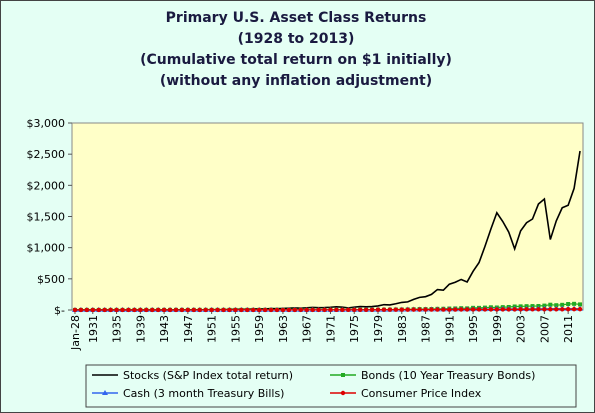 This screenshot has height=413, width=595. Describe the element at coordinates (164, 329) in the screenshot. I see `x-tick-label: 1943` at that location.